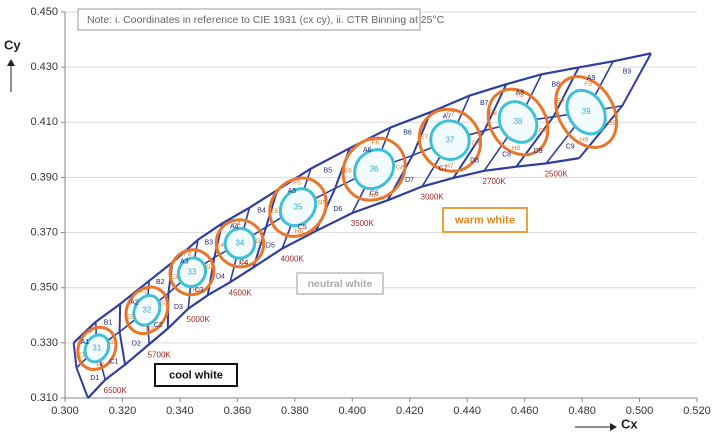 The height and width of the screenshot is (436, 722). Describe the element at coordinates (538, 151) in the screenshot. I see `bin-label: D9` at that location.